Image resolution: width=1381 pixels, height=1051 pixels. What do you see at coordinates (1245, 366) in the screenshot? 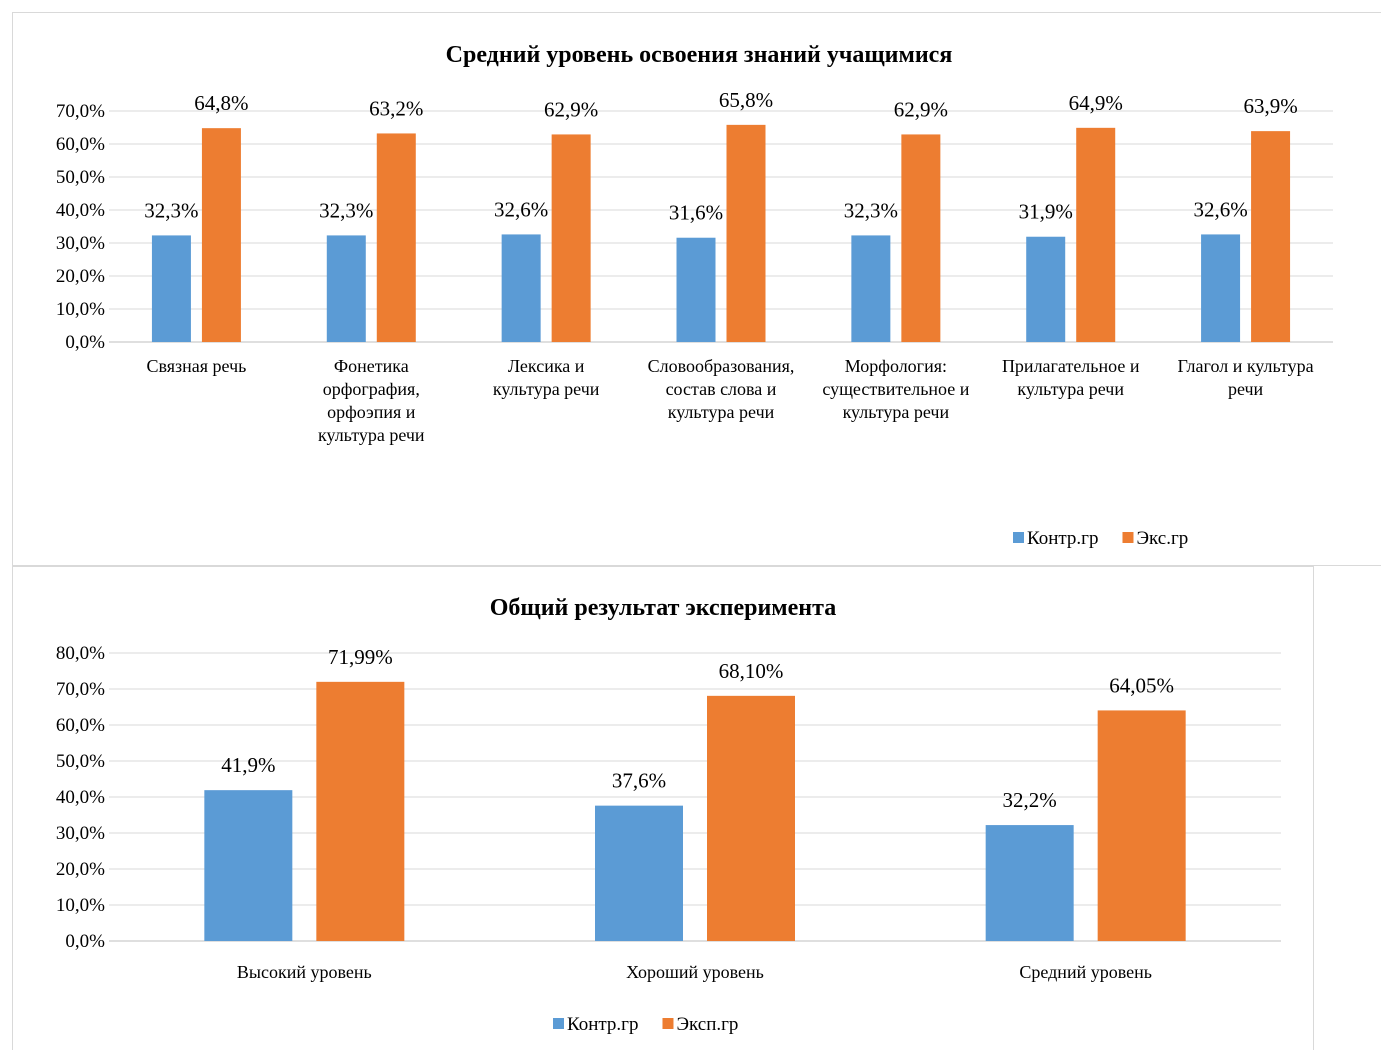
I see `category-label: Глагол и культура` at bounding box center [1245, 366].